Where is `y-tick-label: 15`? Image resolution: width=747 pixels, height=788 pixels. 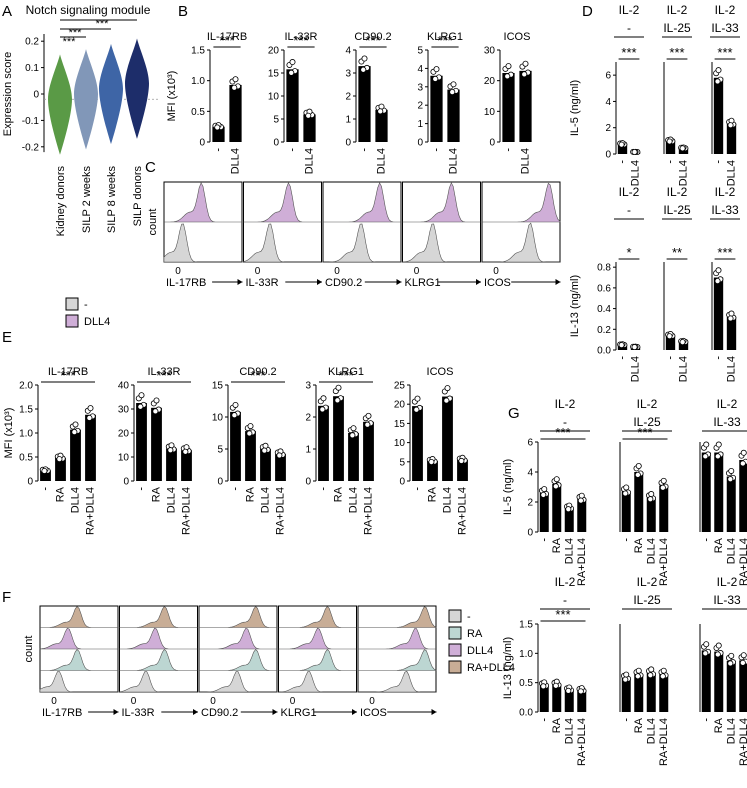
y-tick-label: 15 is located at coordinates (274, 74).